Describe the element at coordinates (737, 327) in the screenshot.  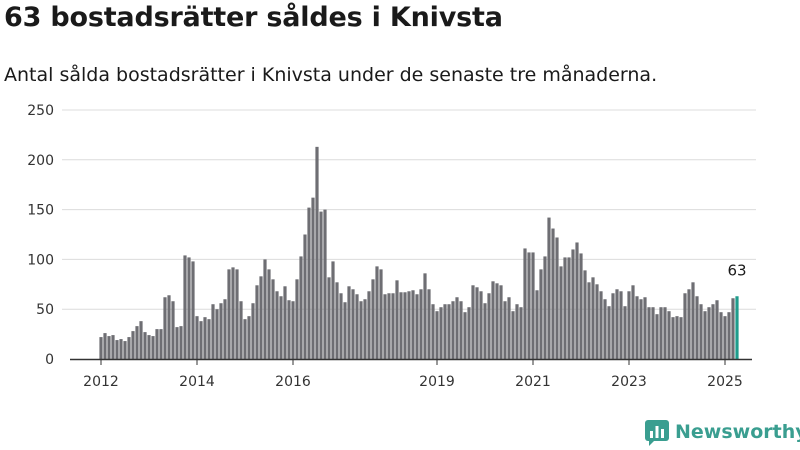
I see `bar-highlight` at that location.